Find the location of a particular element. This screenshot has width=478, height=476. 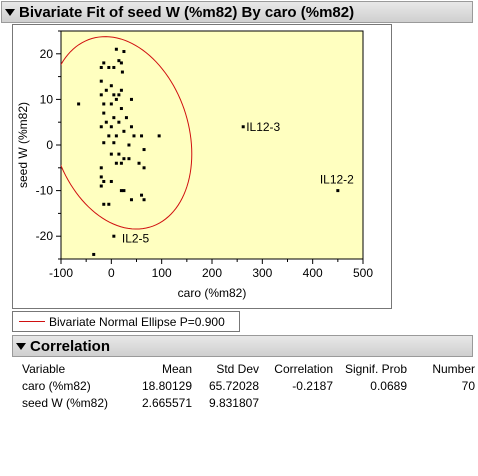

mean-cell: 18.80129 is located at coordinates (166, 386).